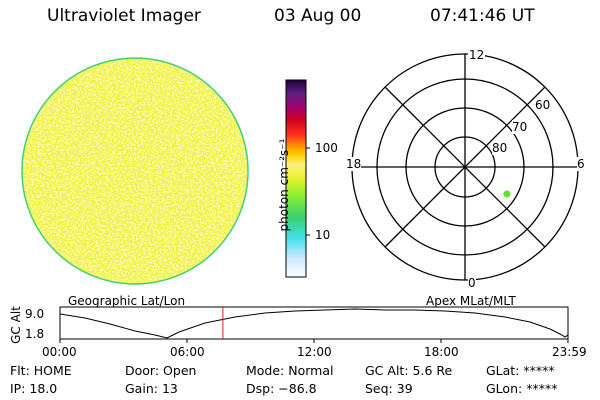 This screenshot has width=600, height=400. I want to click on status-dsp: Dsp: −86.8, so click(281, 388).